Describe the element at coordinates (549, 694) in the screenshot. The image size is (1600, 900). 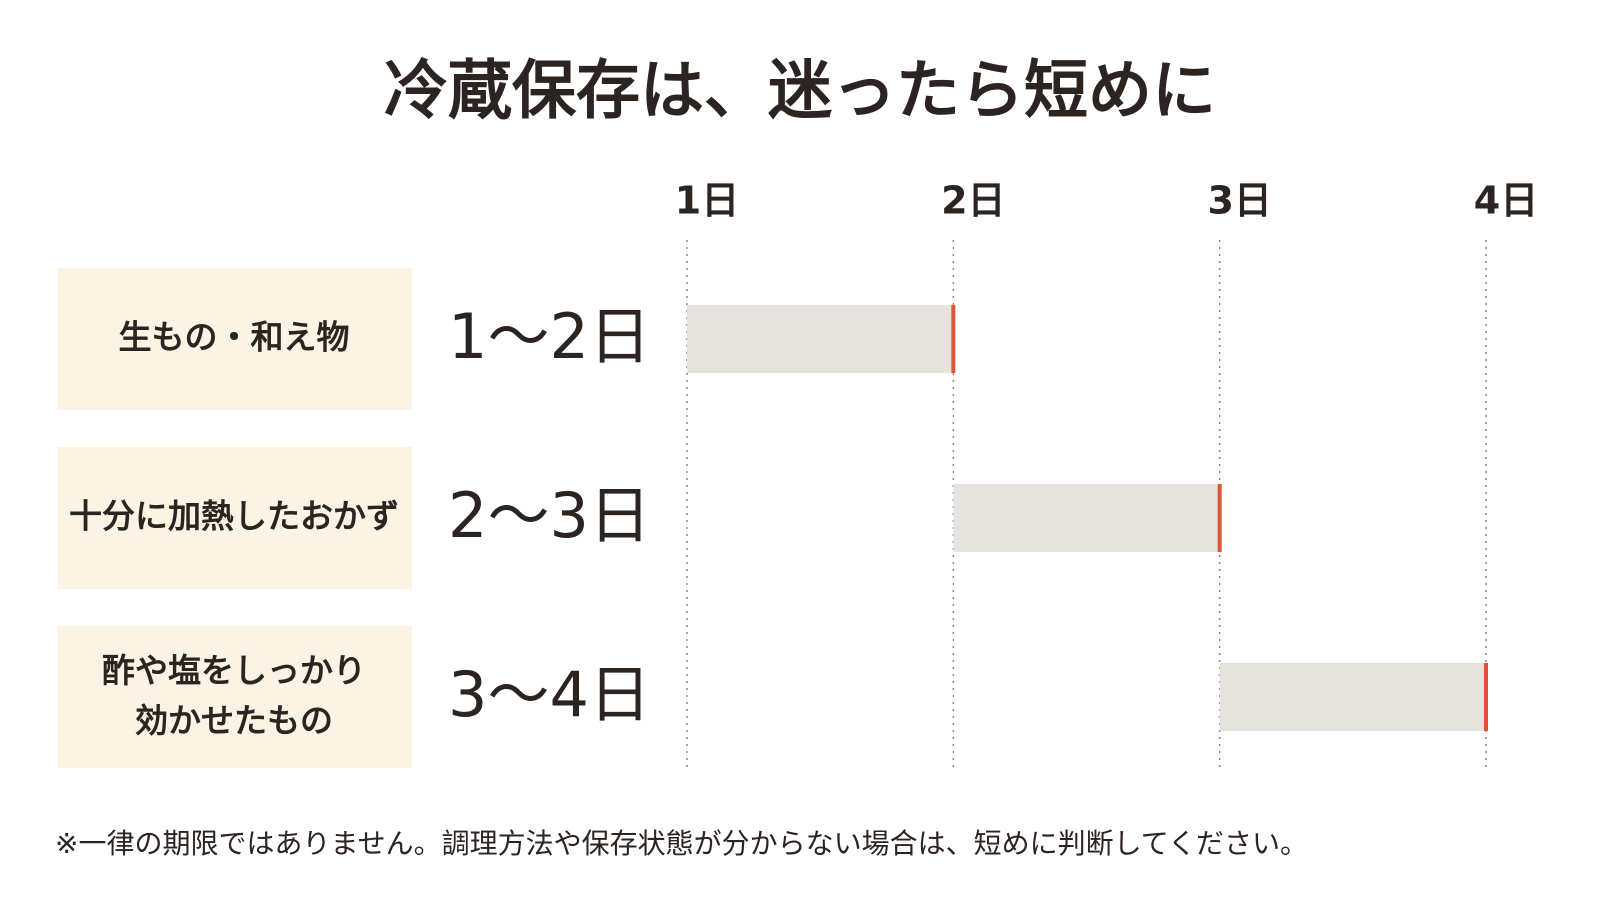
I see `range-label: 3〜4日` at that location.